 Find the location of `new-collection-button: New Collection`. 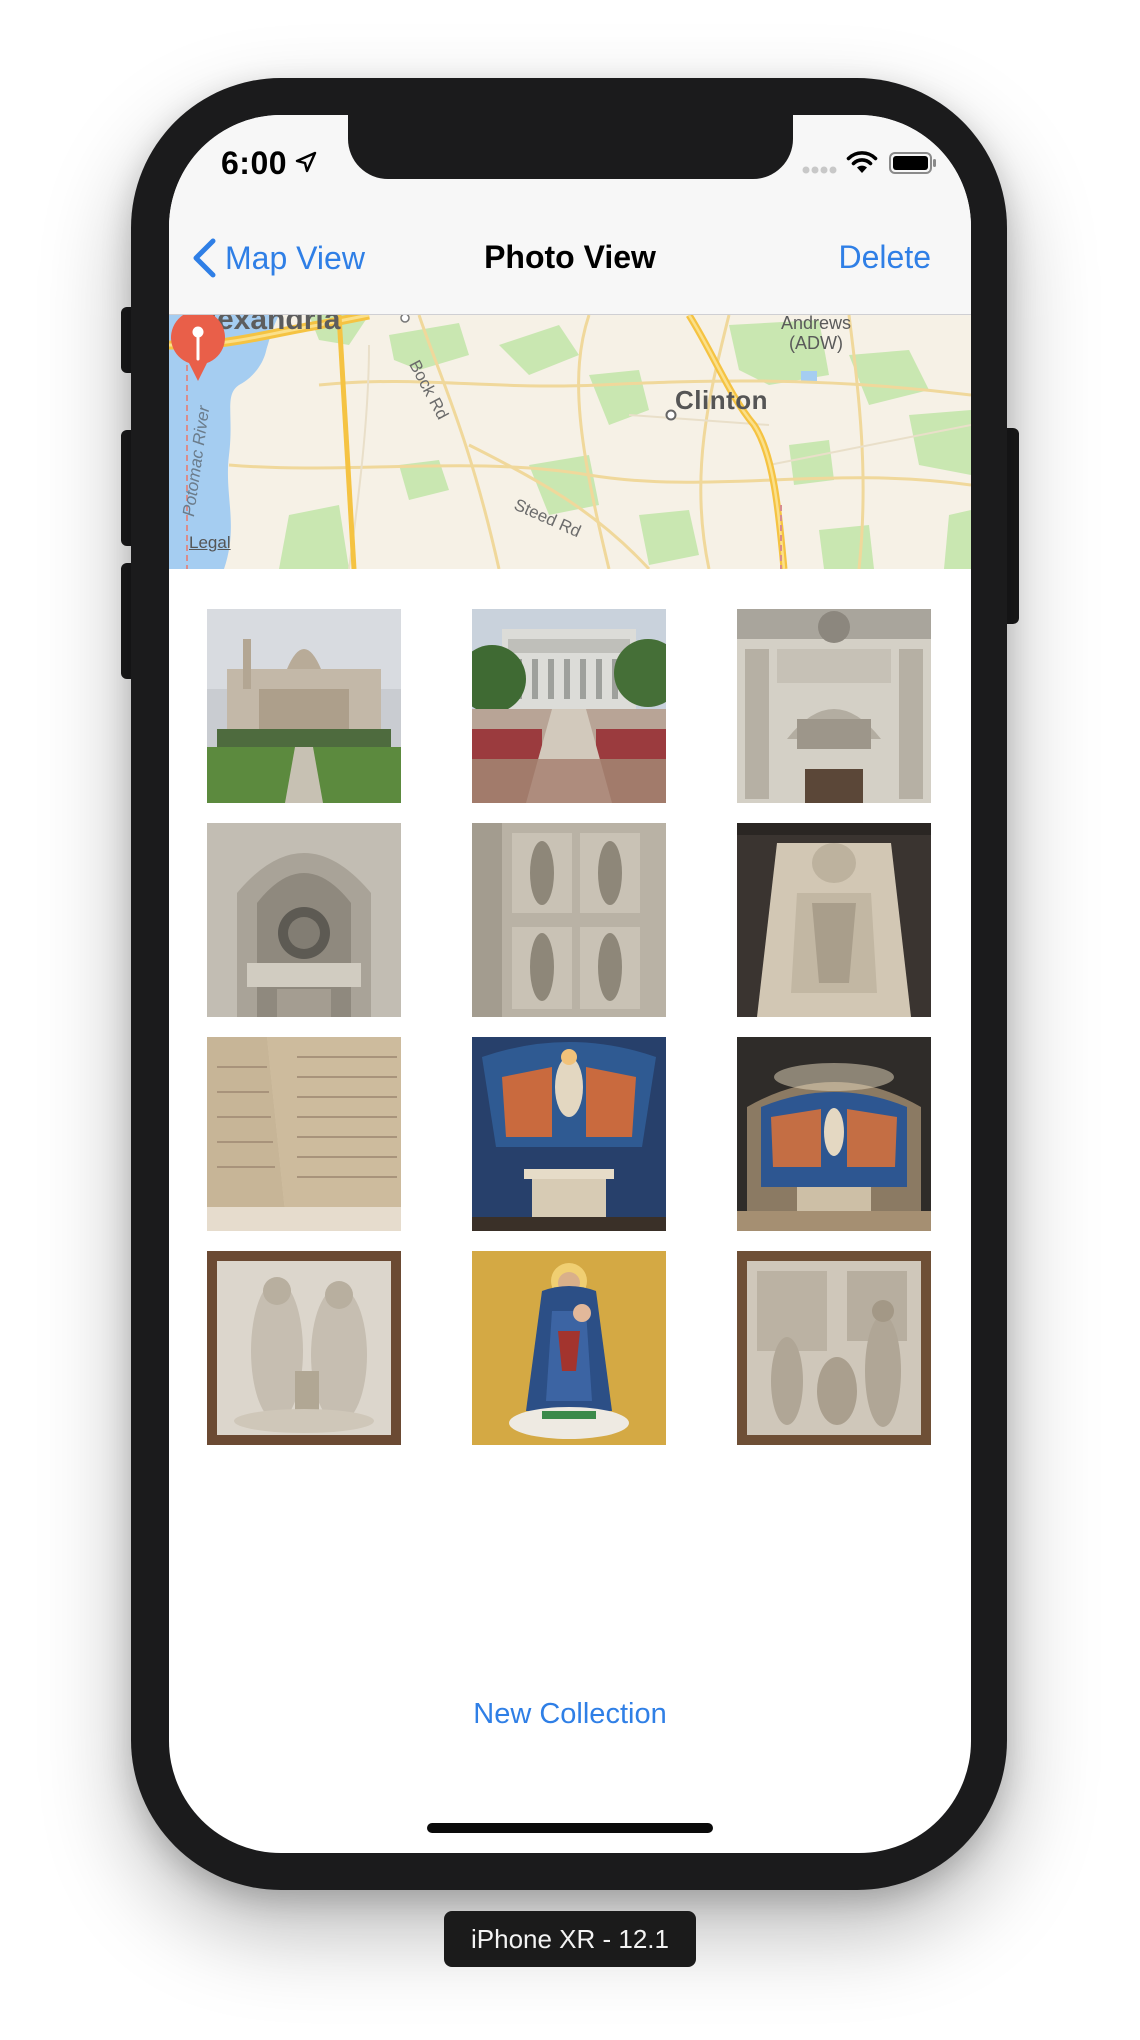

new-collection-button: New Collection is located at coordinates (570, 1714).